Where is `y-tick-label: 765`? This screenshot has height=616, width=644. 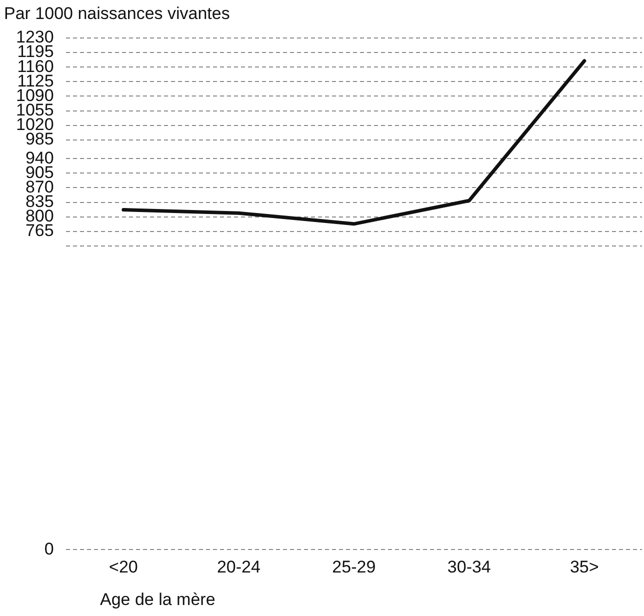
y-tick-label: 765 is located at coordinates (39, 230).